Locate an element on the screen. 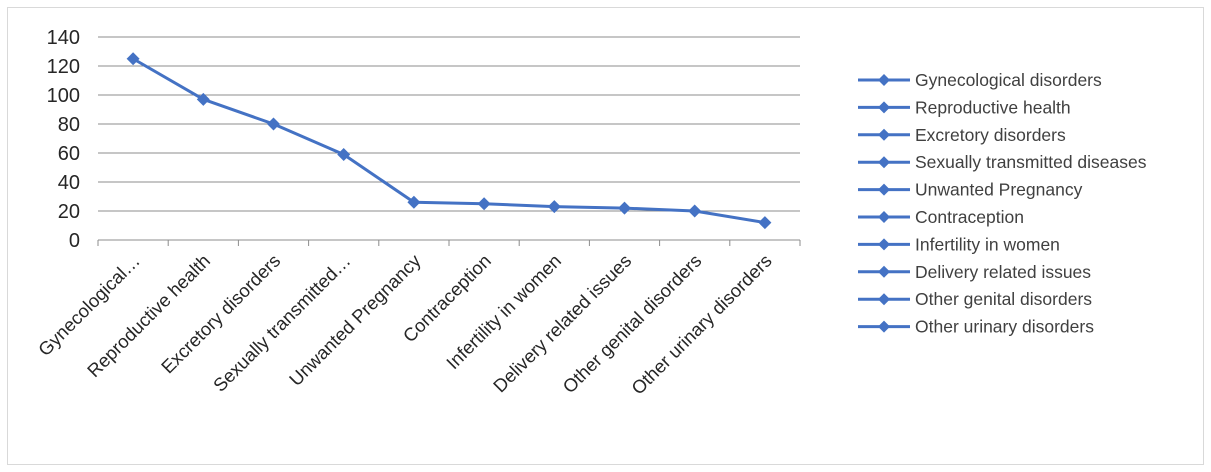 The image size is (1211, 472). legend-label: Gynecological disorders is located at coordinates (1008, 80).